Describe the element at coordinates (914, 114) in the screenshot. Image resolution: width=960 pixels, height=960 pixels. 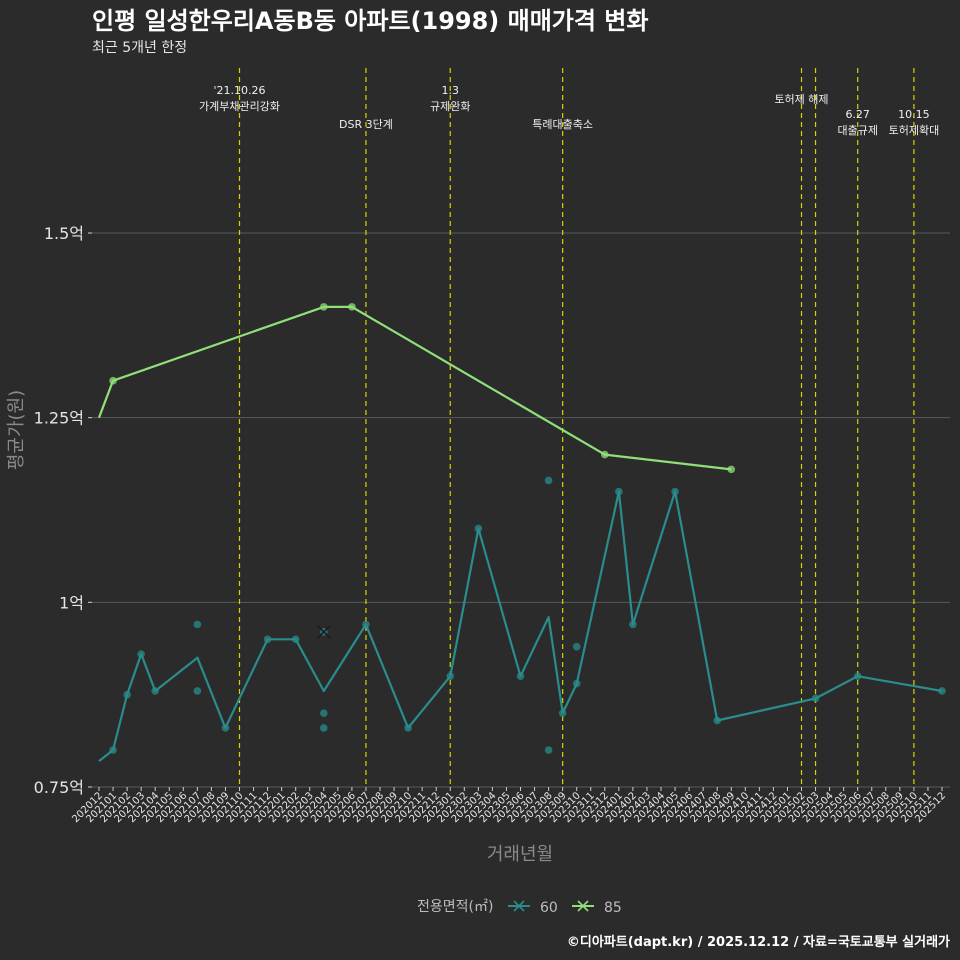
I see `event-label: 10.15` at that location.